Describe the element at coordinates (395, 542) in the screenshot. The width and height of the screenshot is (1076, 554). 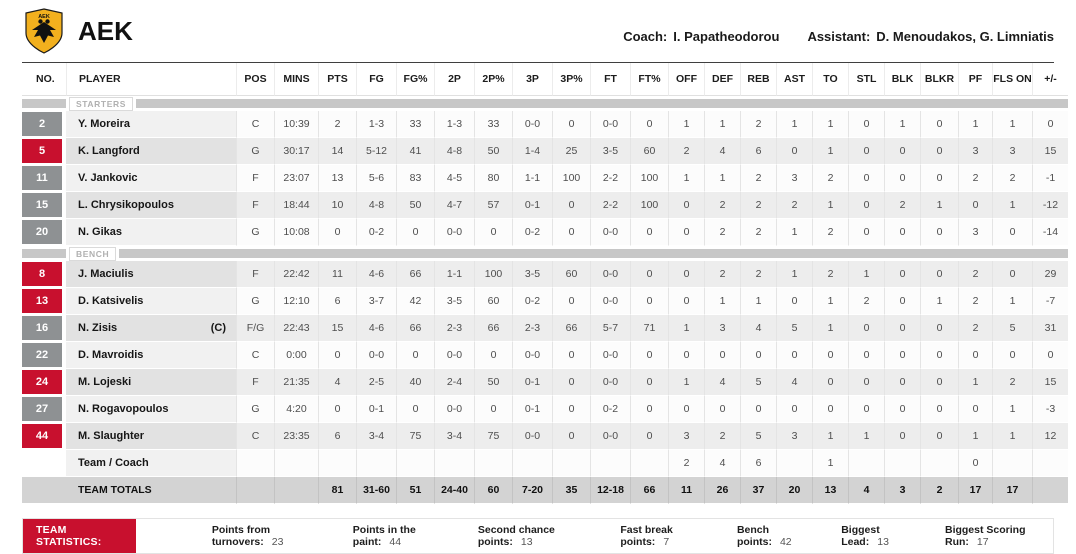
I see `team-stat-value: 44` at that location.